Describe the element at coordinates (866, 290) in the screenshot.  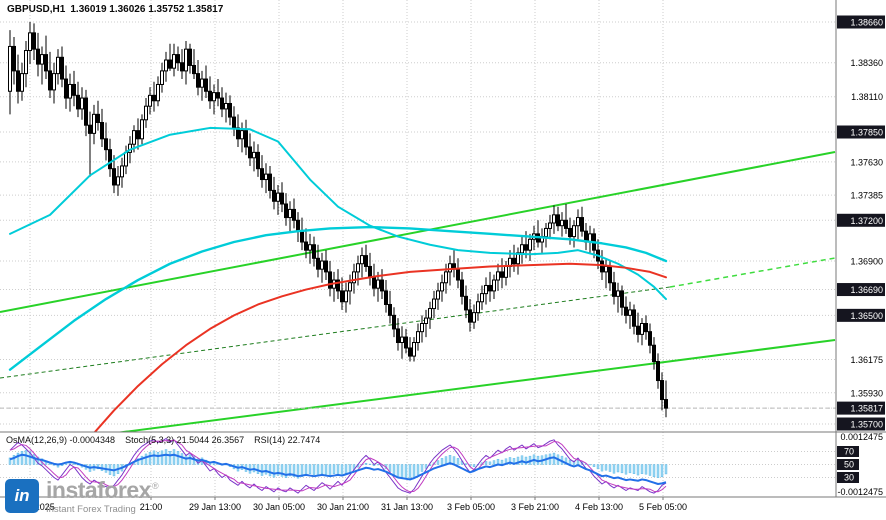
I see `price-tick-label: 1.36690` at that location.